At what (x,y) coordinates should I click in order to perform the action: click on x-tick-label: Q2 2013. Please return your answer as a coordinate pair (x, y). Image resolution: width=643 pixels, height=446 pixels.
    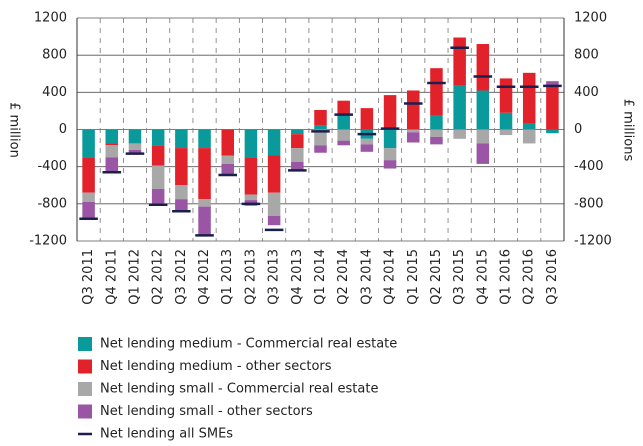
    Looking at the image, I should click on (250, 277).